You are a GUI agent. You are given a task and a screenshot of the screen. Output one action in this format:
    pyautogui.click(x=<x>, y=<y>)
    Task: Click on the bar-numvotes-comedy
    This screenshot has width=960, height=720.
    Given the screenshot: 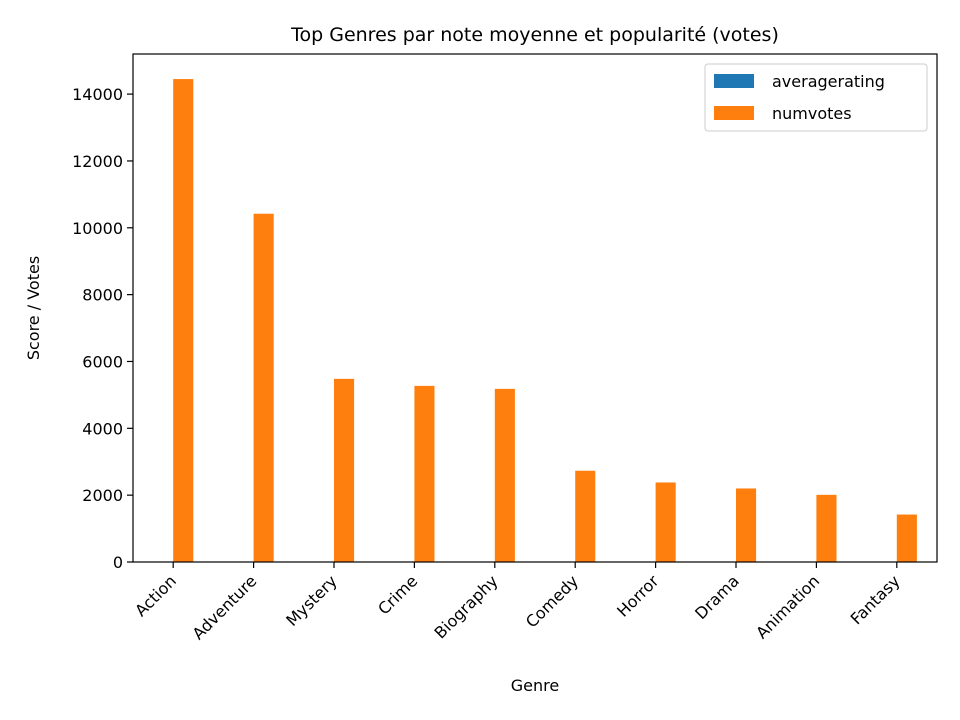 What is the action you would take?
    pyautogui.click(x=585, y=516)
    